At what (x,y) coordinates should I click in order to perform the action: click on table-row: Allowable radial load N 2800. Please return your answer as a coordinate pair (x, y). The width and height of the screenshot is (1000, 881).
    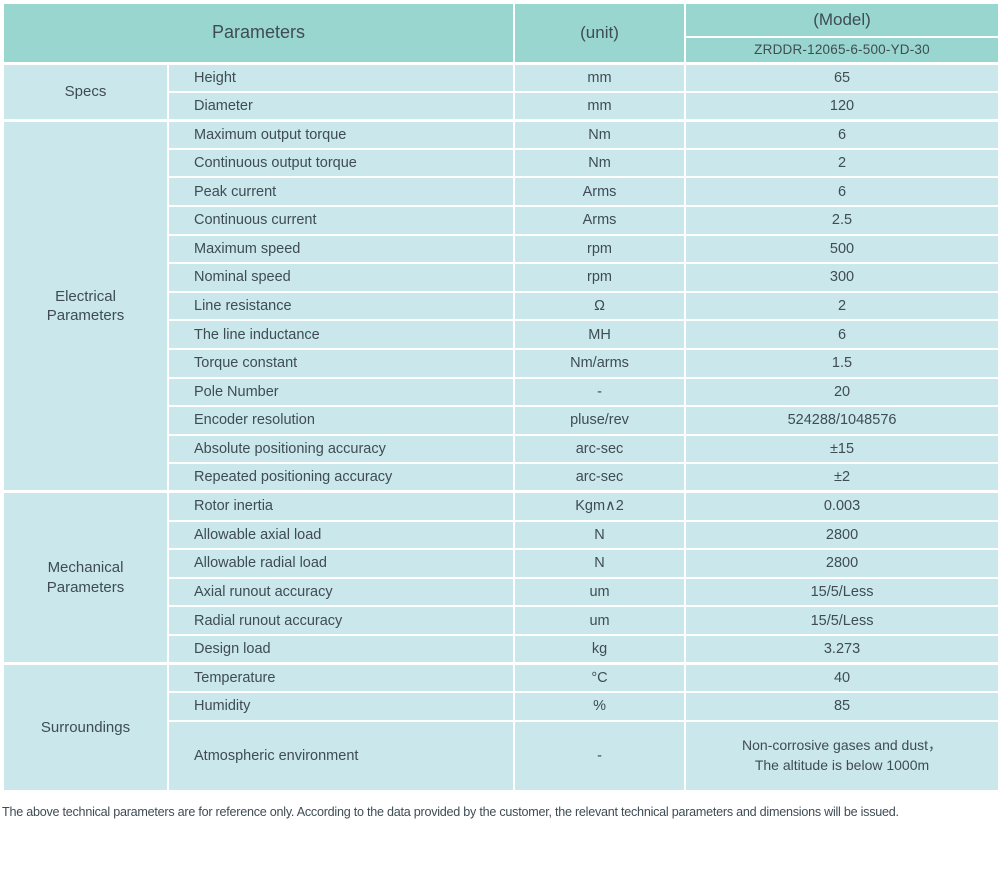
    Looking at the image, I should click on (501, 563).